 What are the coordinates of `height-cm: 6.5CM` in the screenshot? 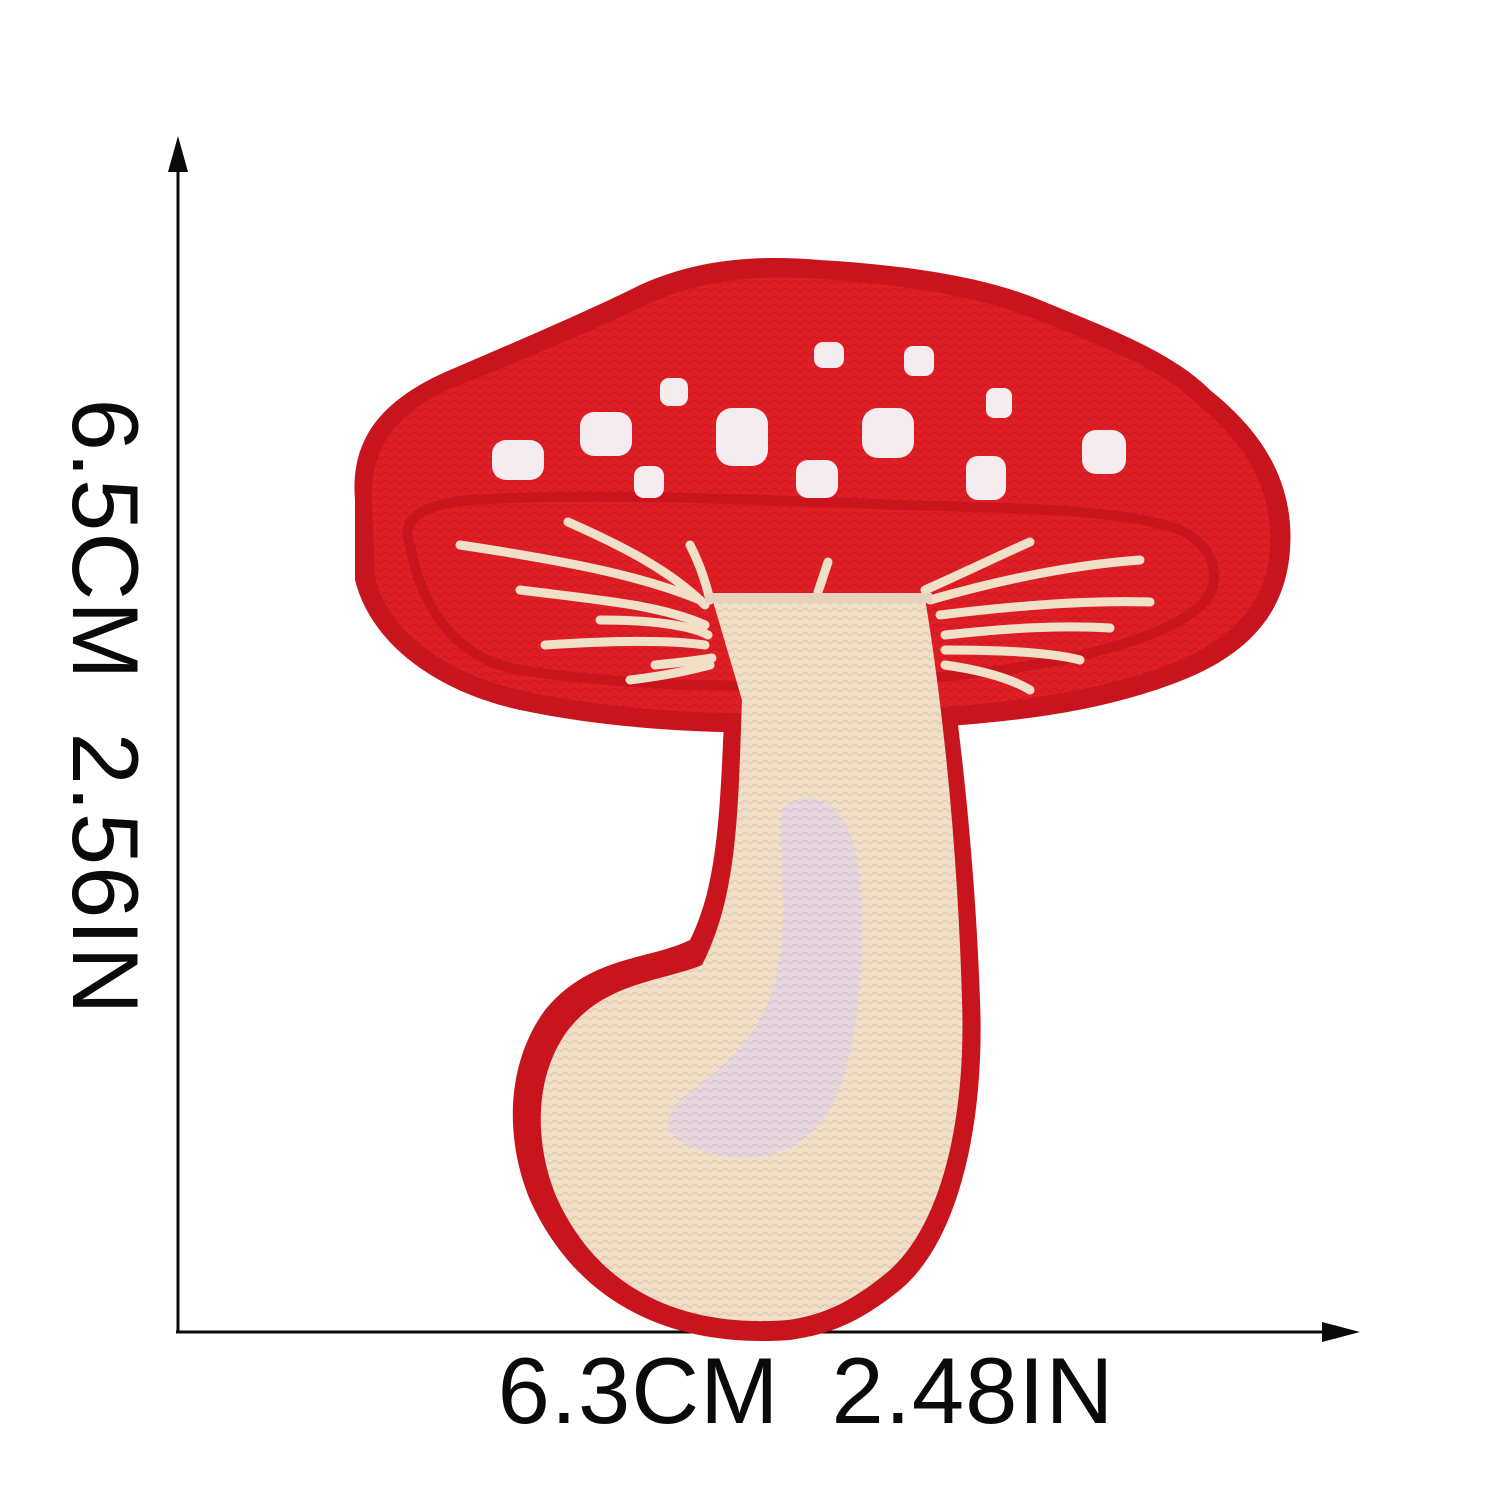 It's located at (105, 539).